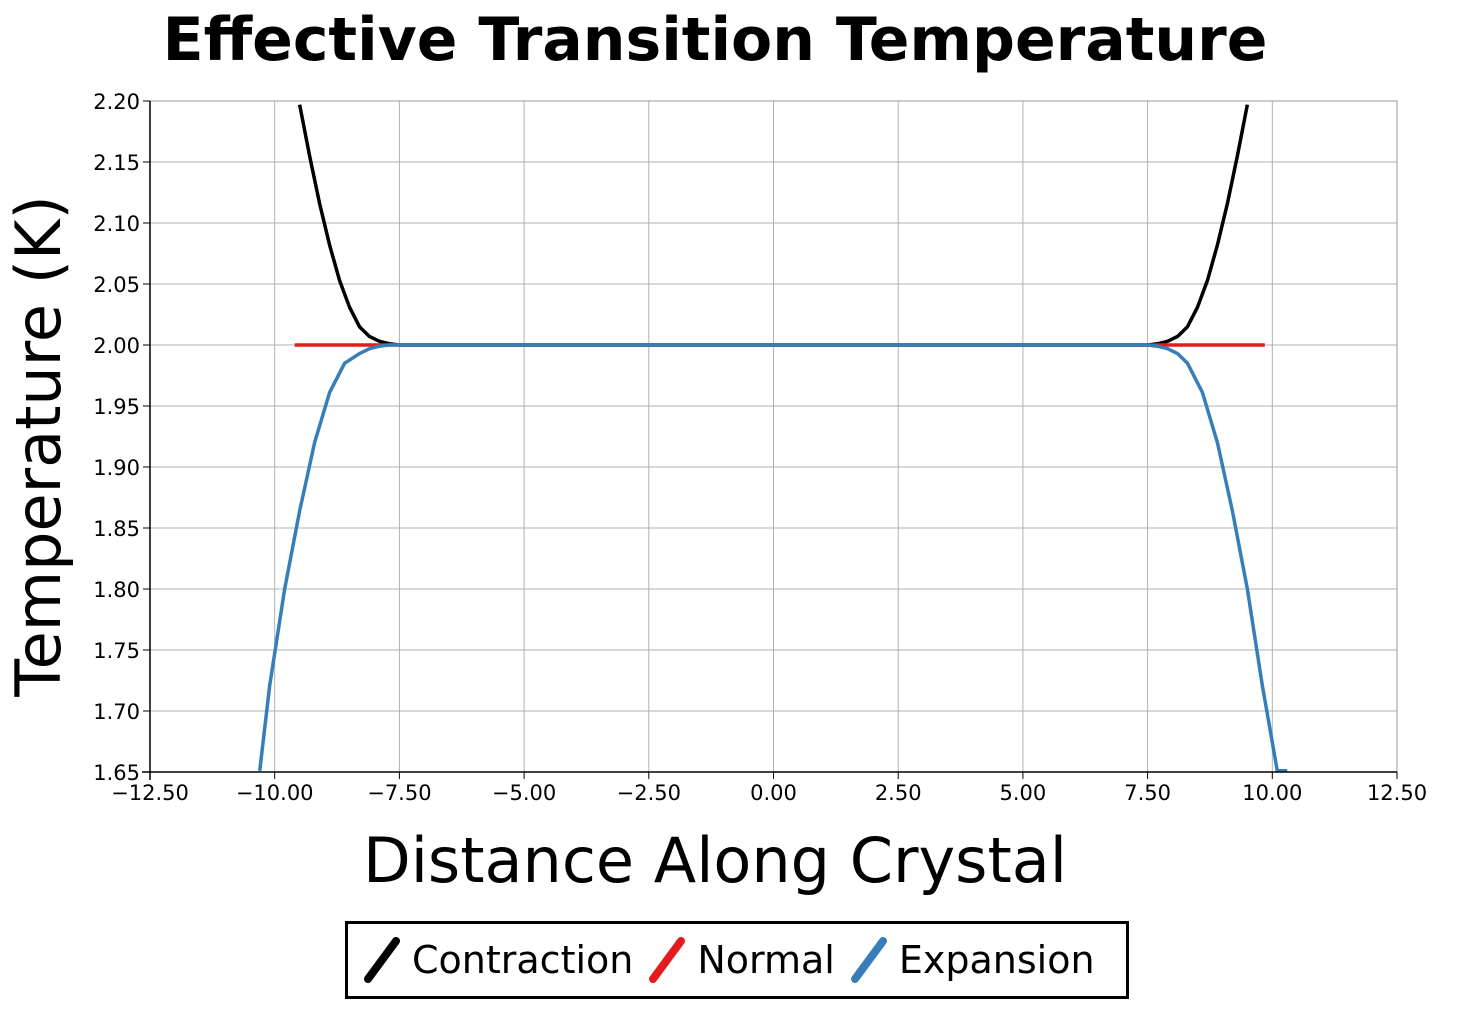  I want to click on y-tick-label: 1.95, so click(116, 407).